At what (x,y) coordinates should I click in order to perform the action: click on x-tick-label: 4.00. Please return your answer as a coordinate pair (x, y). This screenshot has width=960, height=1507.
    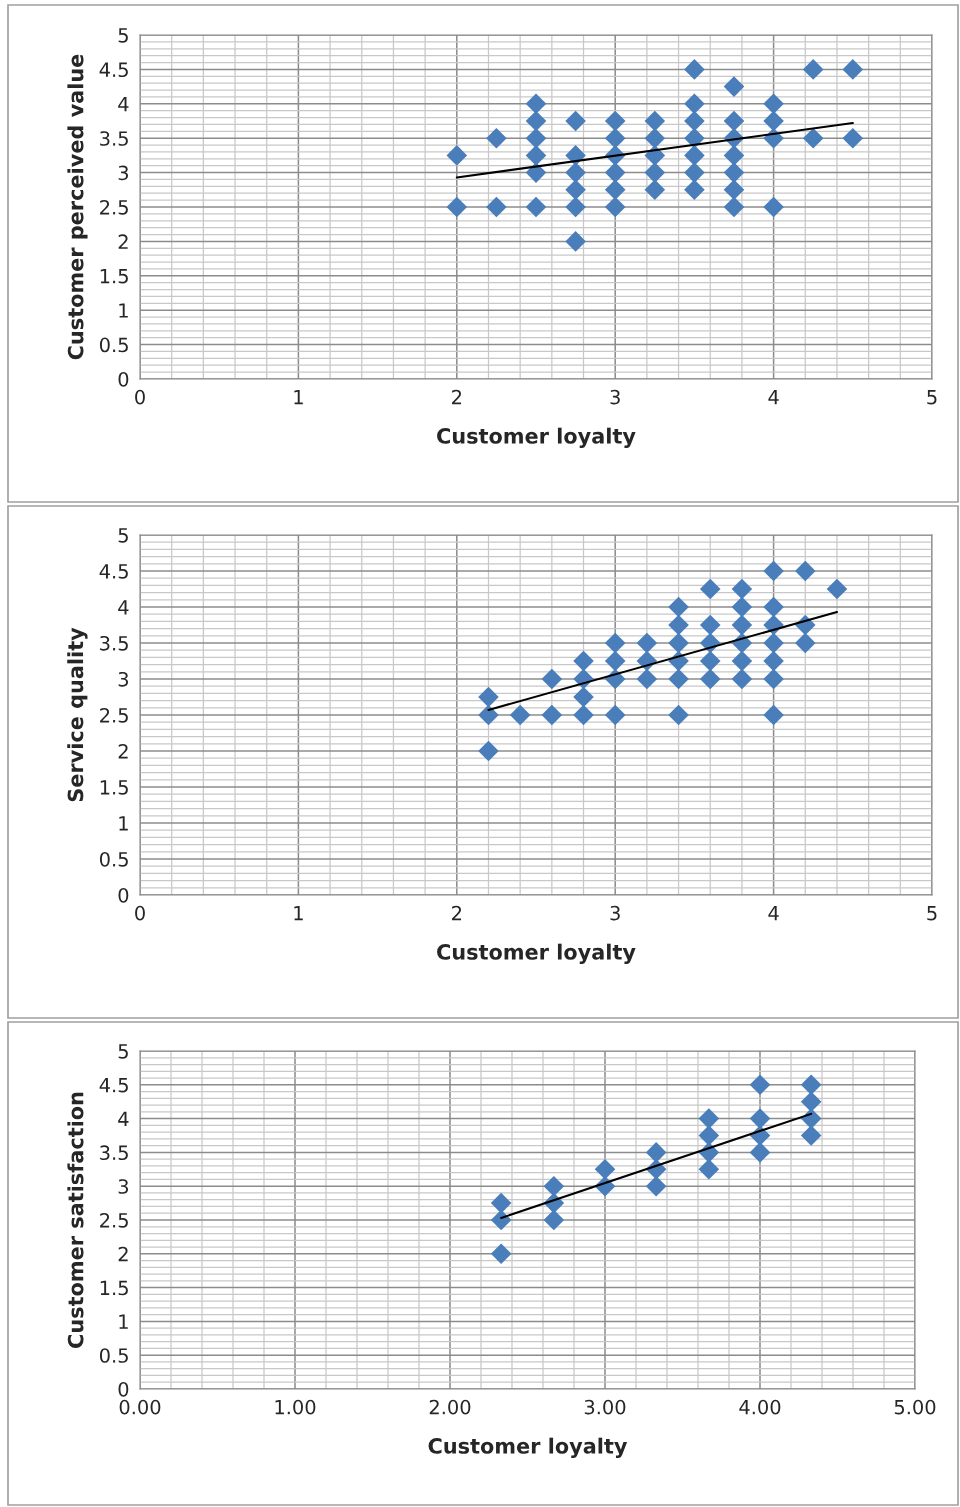
    Looking at the image, I should click on (760, 1407).